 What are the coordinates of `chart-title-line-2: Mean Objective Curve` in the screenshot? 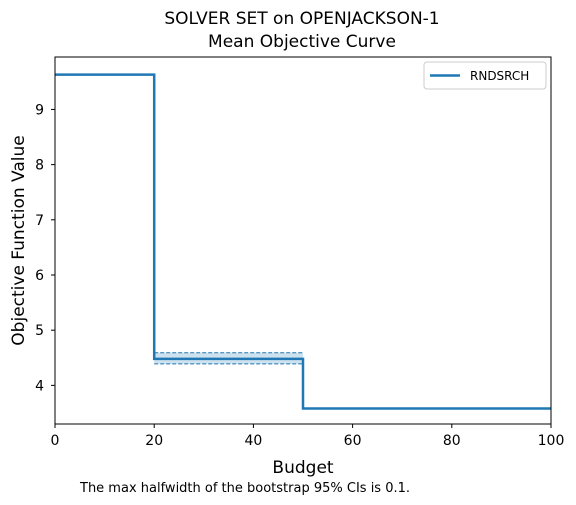 It's located at (302, 42).